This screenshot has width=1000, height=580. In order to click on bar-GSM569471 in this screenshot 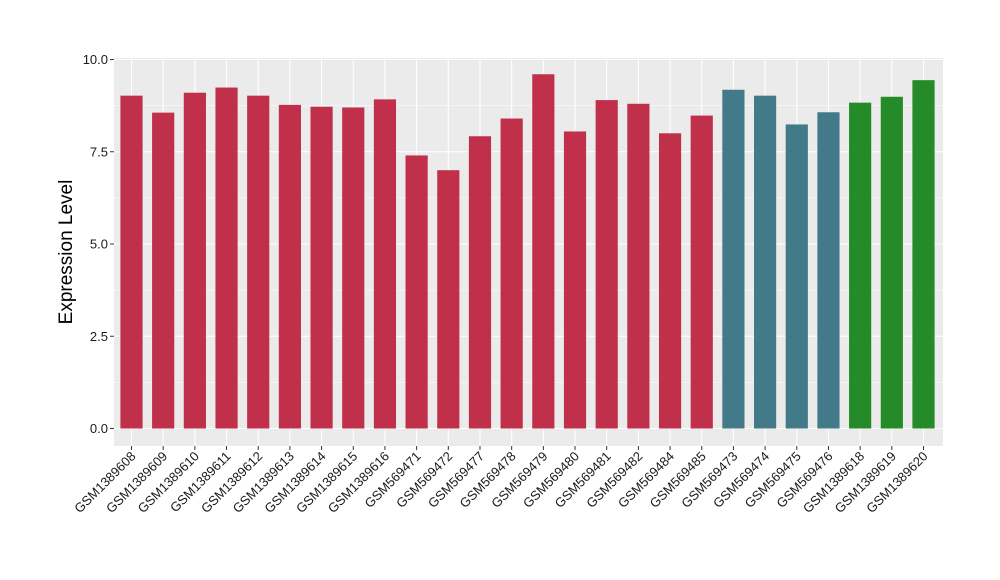, I will do `click(416, 292)`.